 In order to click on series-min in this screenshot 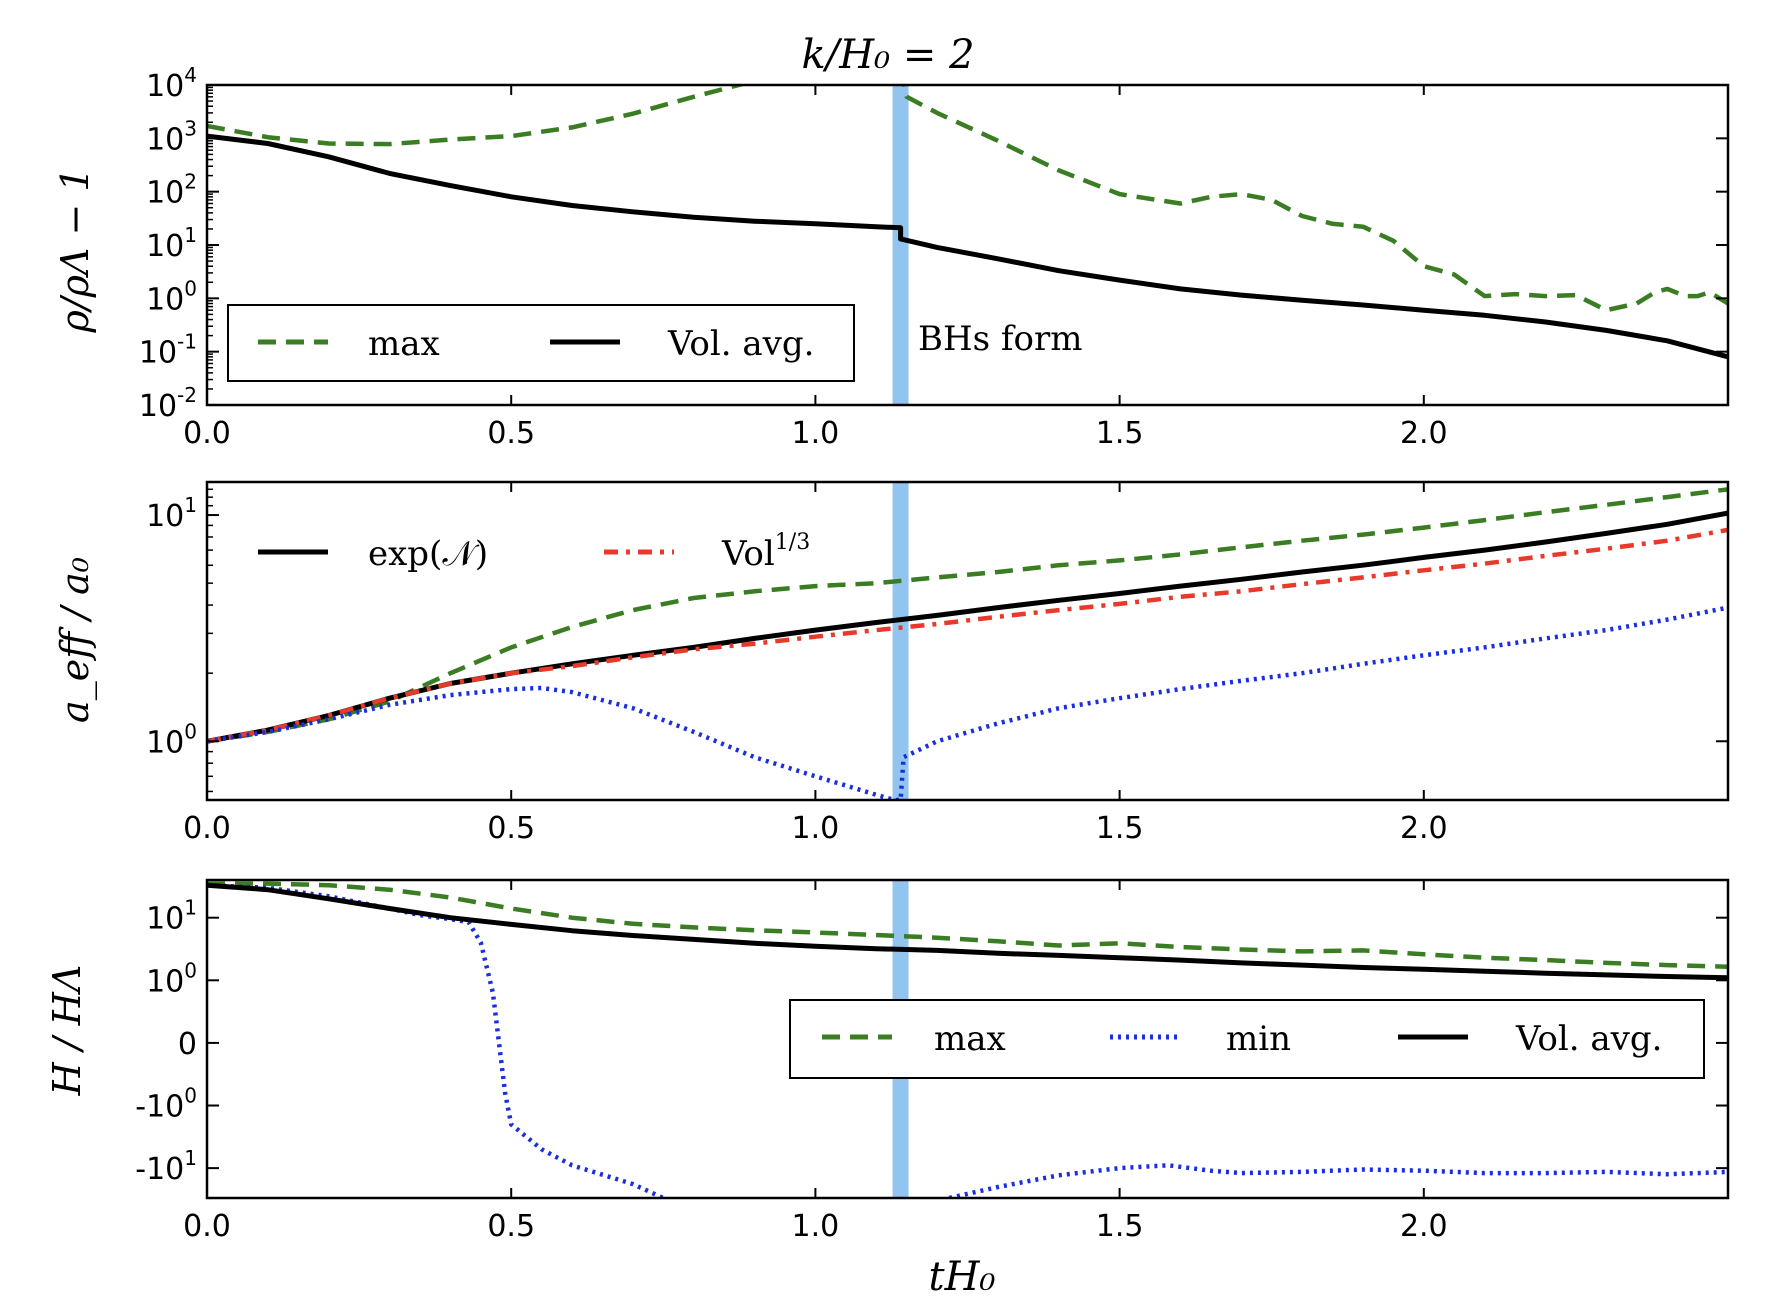, I will do `click(967, 702)`.